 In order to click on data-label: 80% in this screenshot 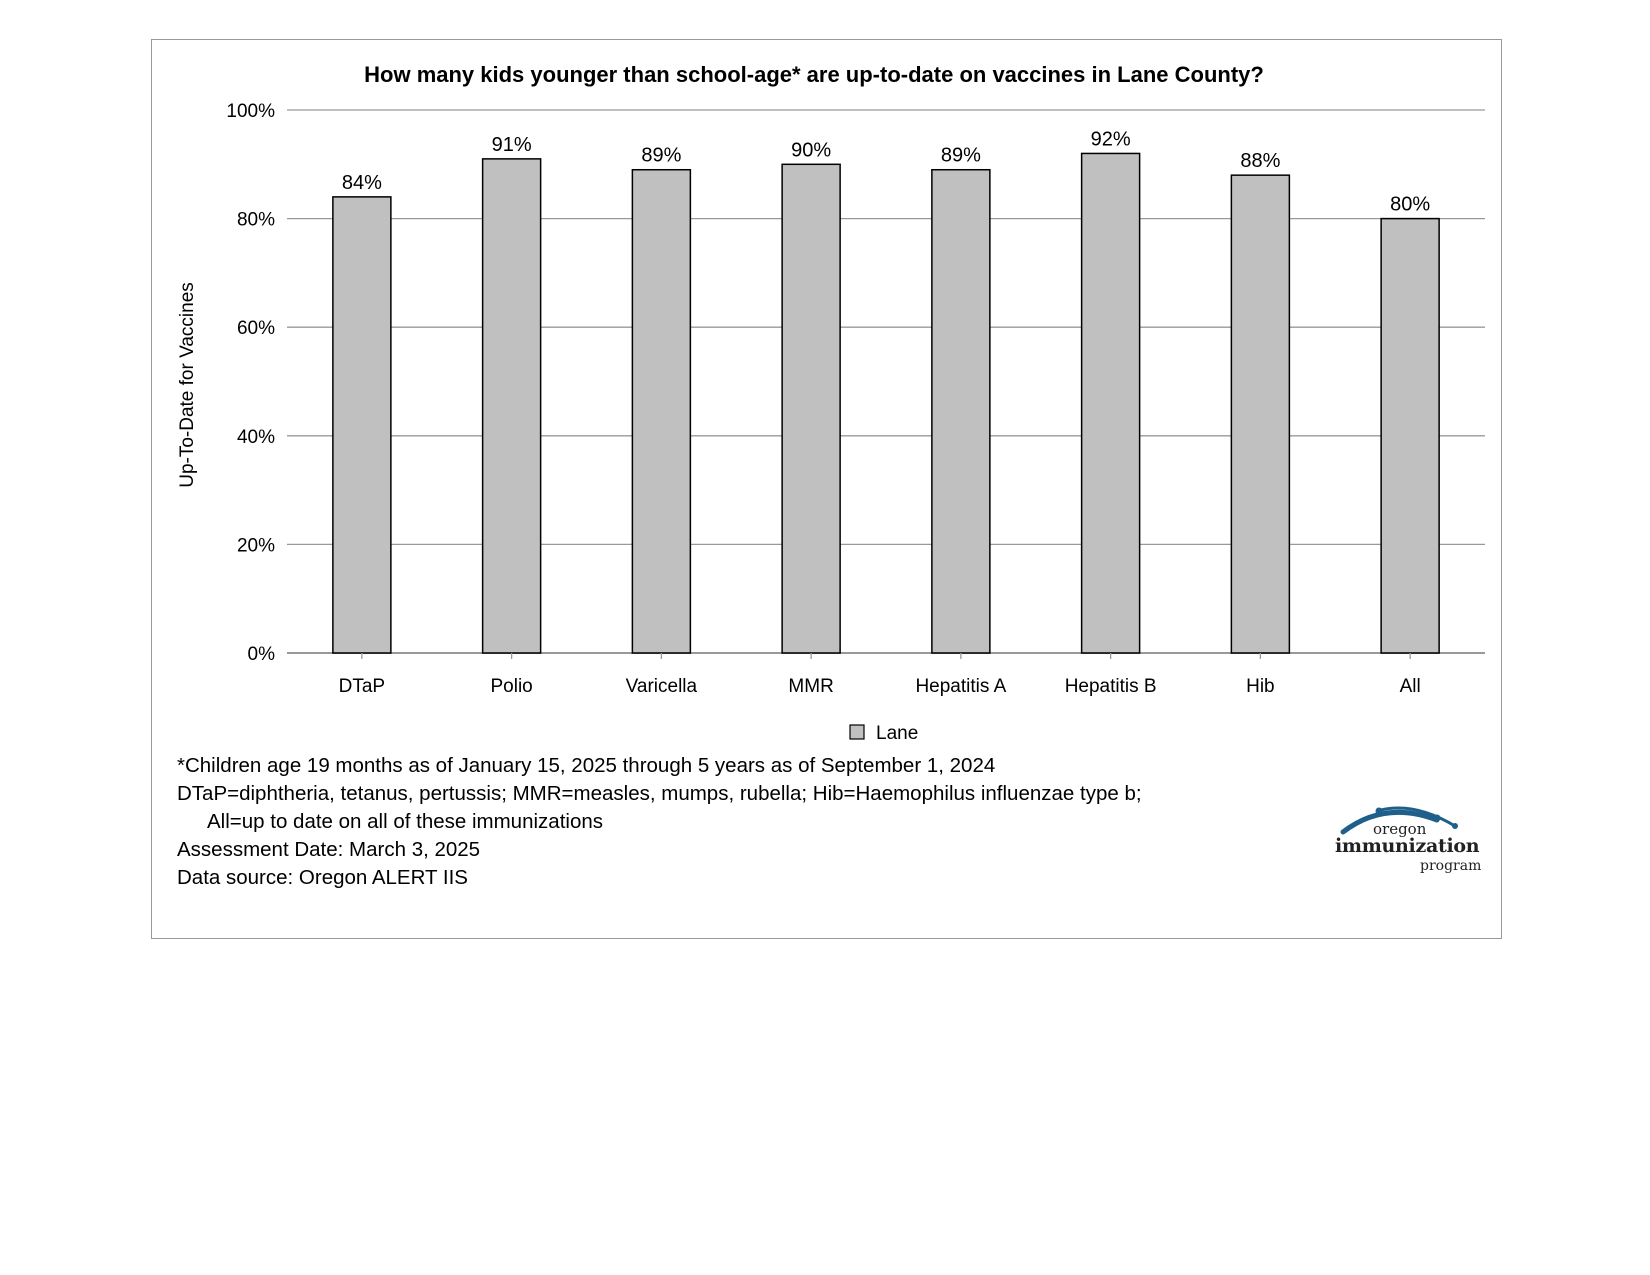, I will do `click(1410, 205)`.